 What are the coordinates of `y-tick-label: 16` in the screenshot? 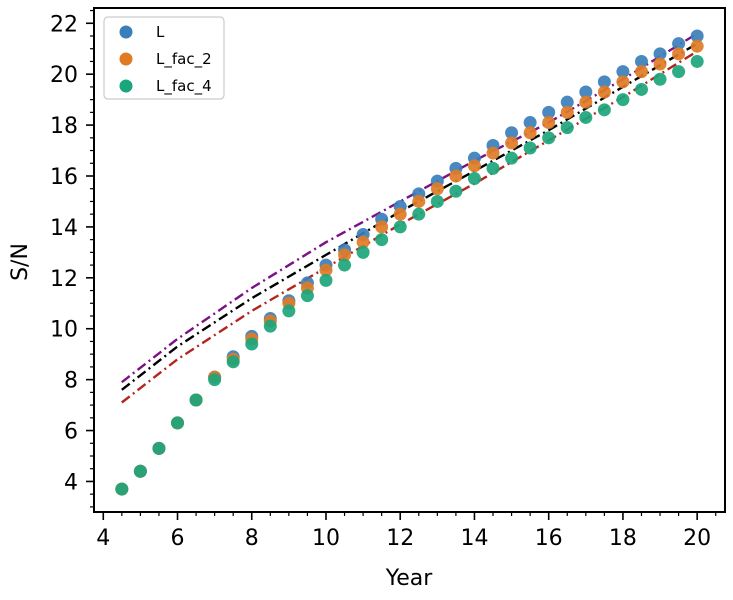 It's located at (64, 177).